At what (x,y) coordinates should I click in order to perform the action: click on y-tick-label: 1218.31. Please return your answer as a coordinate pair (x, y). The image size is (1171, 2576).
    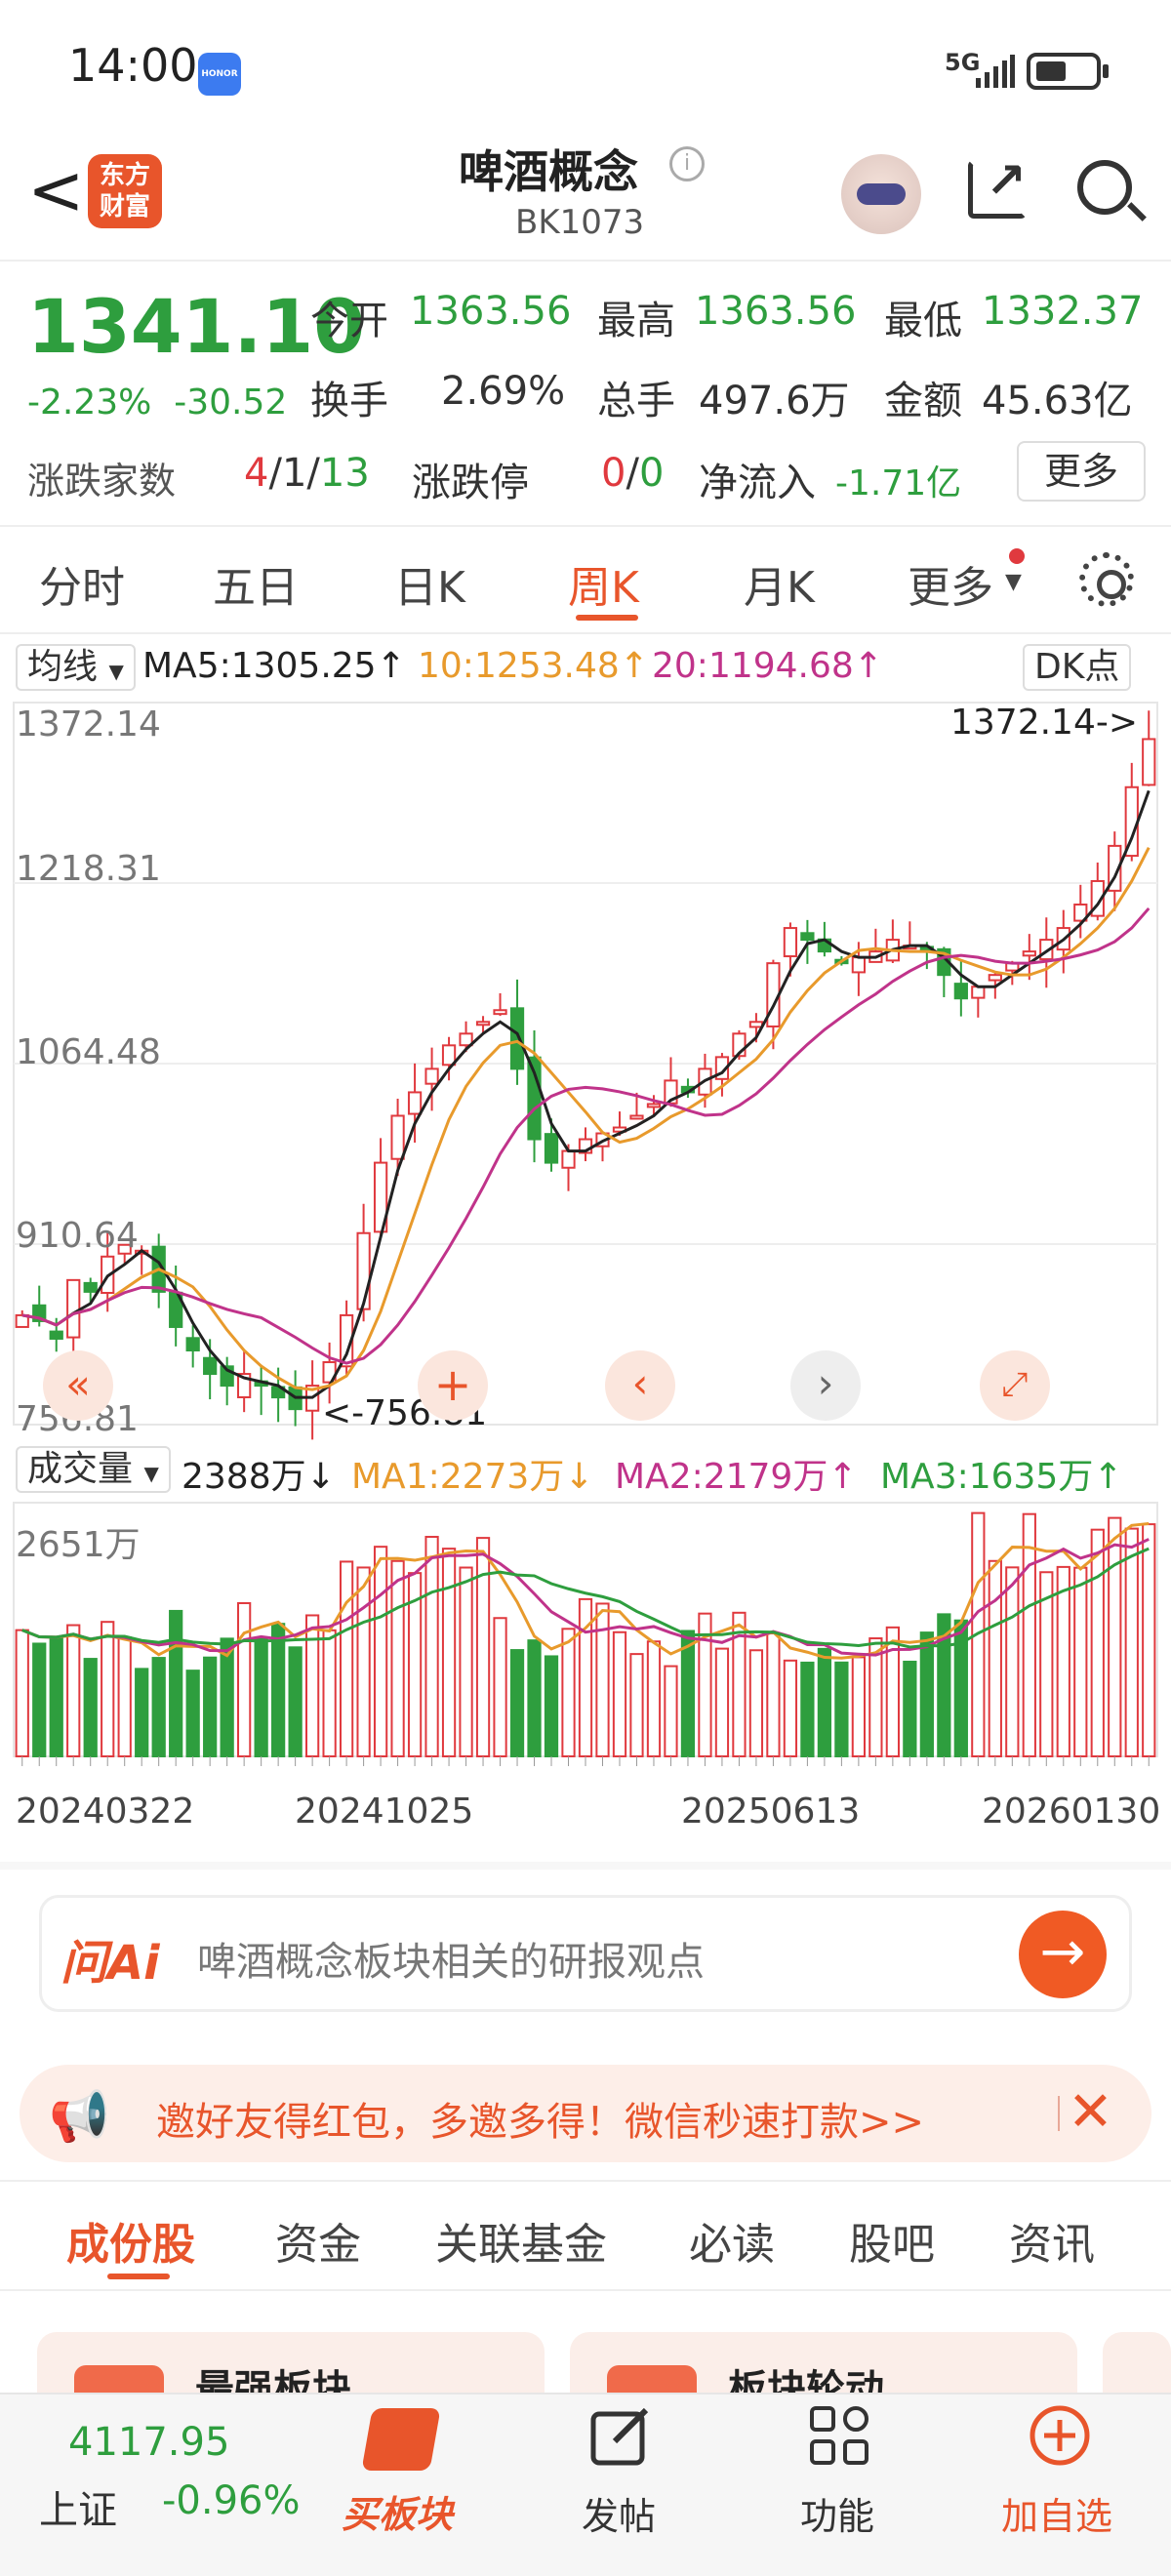
    Looking at the image, I should click on (88, 869).